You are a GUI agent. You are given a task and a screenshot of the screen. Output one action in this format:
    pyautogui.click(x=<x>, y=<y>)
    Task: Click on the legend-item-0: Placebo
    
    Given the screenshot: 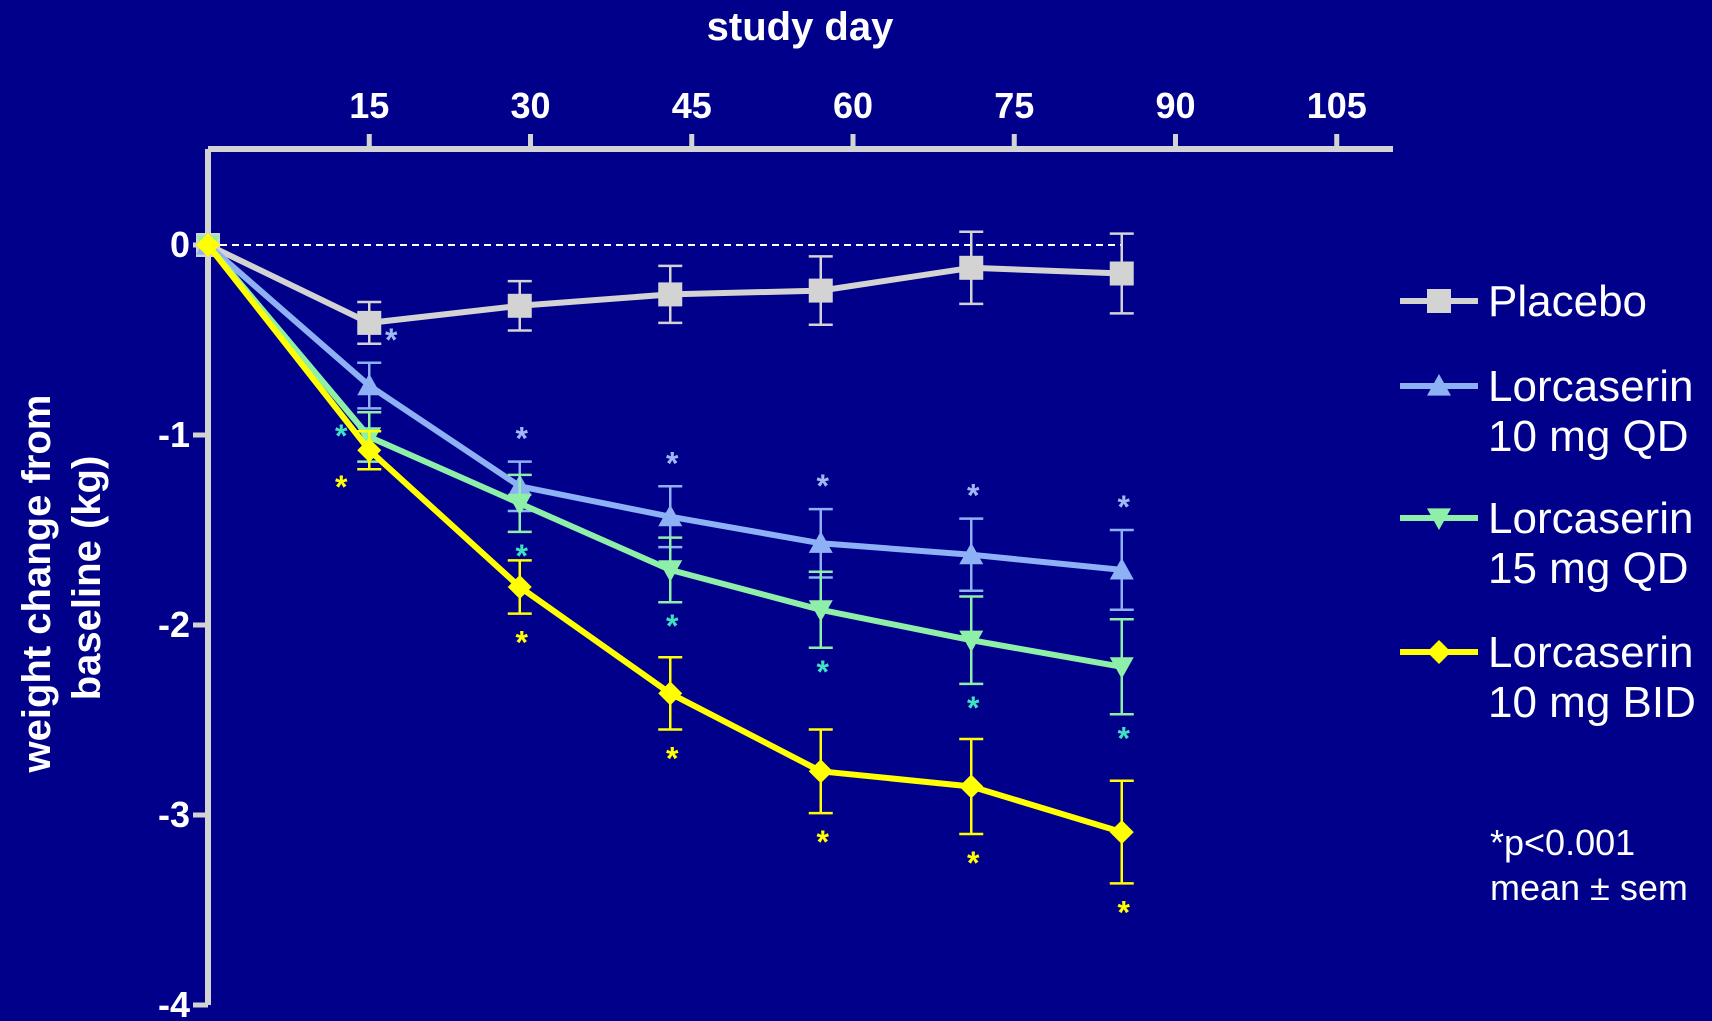 What is the action you would take?
    pyautogui.click(x=1523, y=301)
    